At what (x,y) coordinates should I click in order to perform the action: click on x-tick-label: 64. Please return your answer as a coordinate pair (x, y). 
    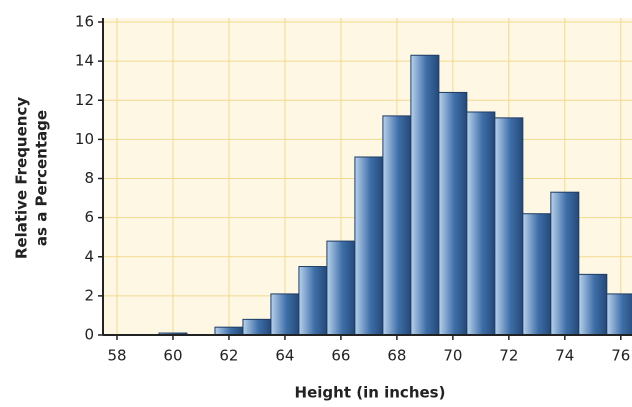
    Looking at the image, I should click on (284, 356).